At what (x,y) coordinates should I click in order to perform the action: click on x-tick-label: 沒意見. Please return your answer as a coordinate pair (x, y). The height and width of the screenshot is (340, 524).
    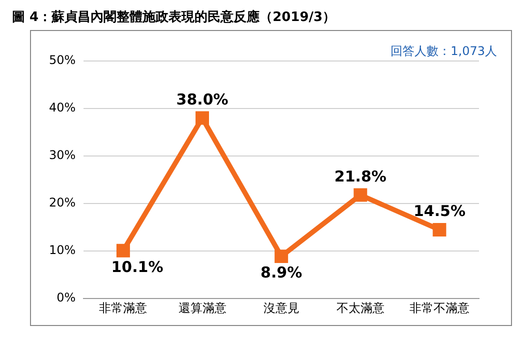
    Looking at the image, I should click on (281, 307).